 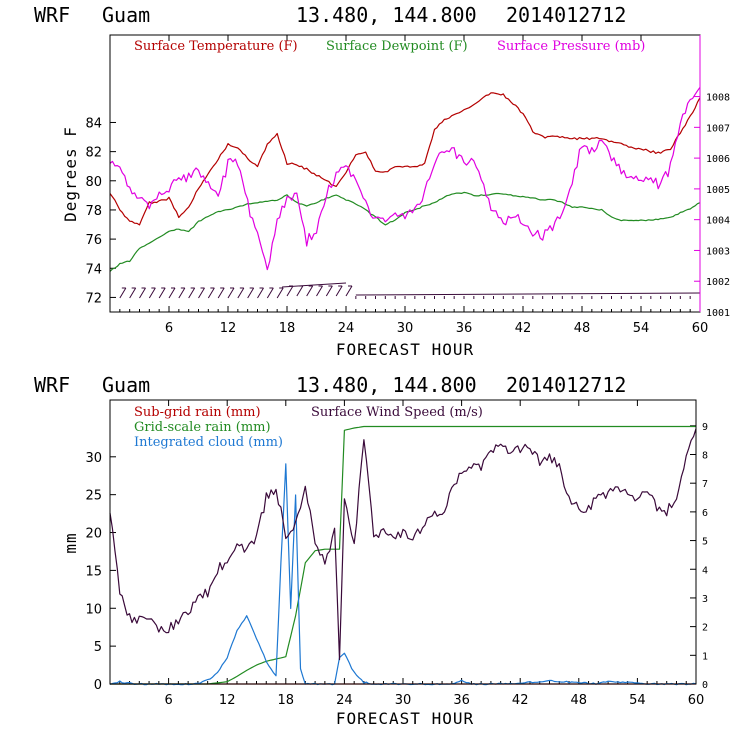 I want to click on chart1-x-tick-label: 6, so click(x=169, y=328).